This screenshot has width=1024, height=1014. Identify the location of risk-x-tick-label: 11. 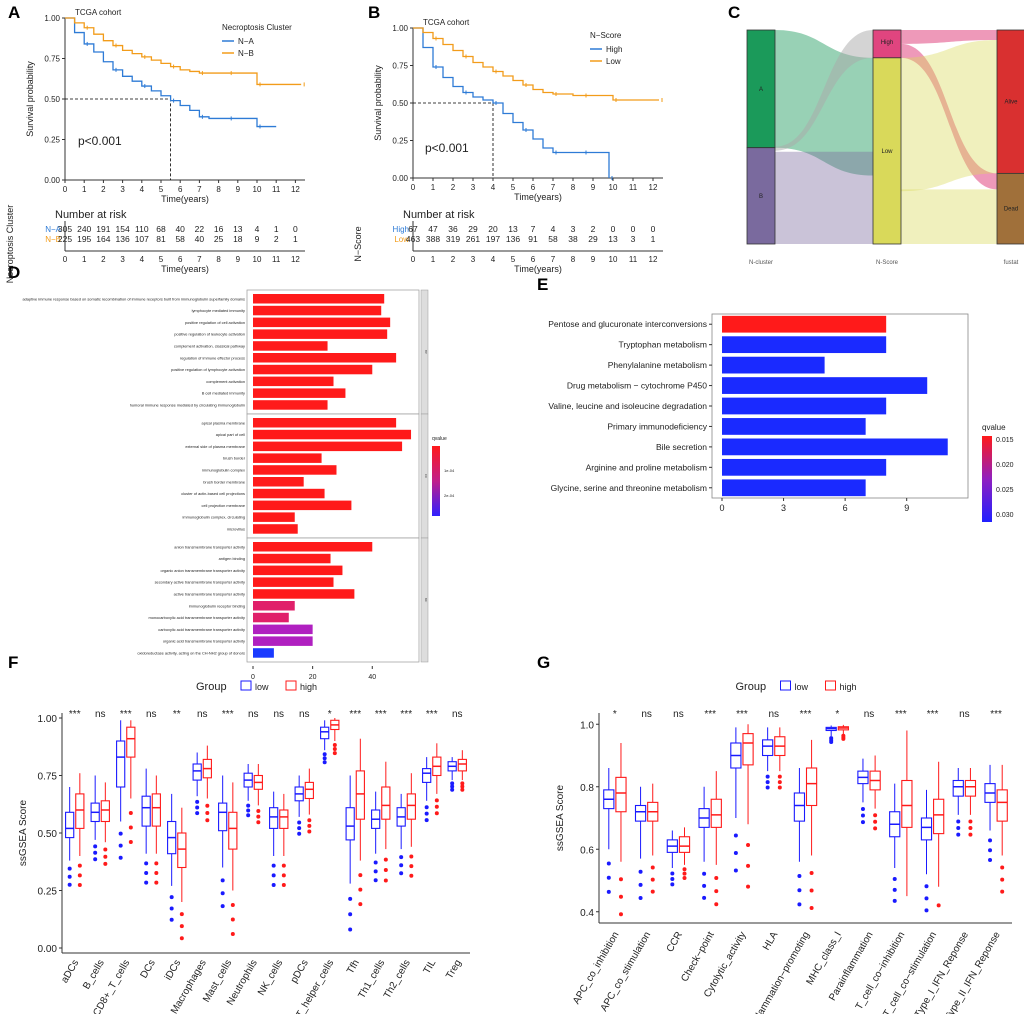
(276, 259).